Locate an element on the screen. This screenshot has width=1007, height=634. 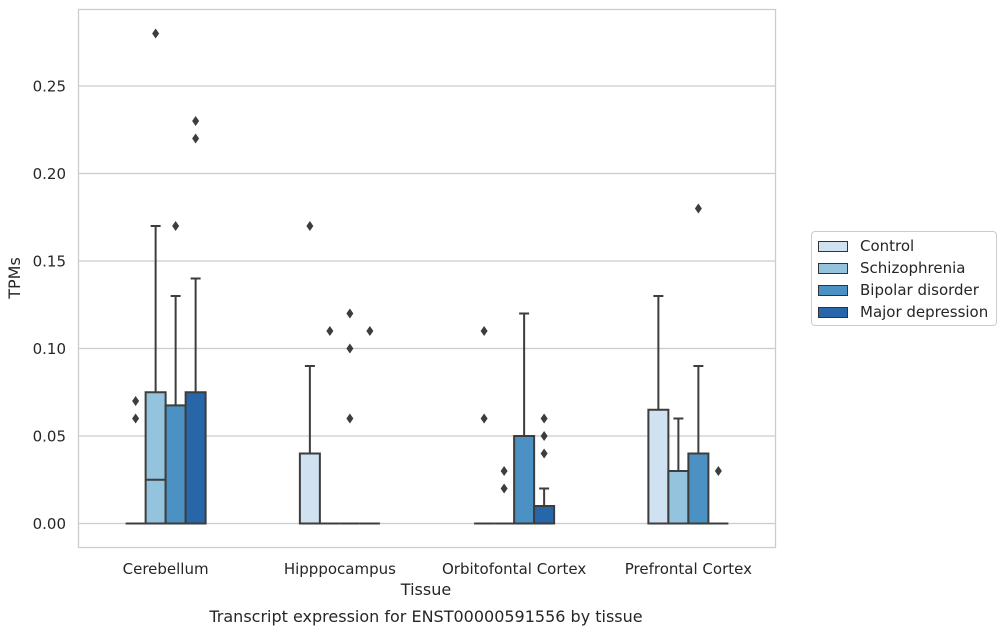
x-tick-label: Hipppocampus is located at coordinates (340, 569).